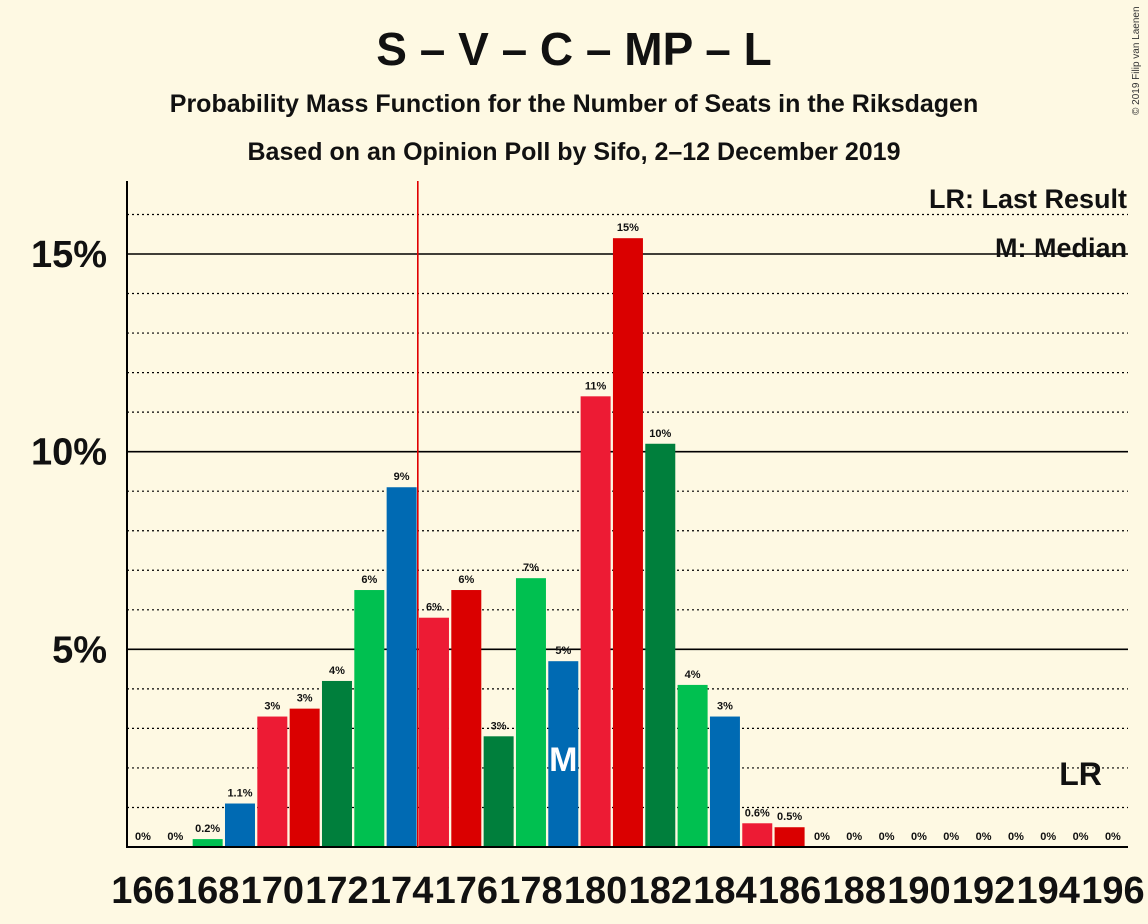  What do you see at coordinates (660, 891) in the screenshot?
I see `x-tick-label: 182` at bounding box center [660, 891].